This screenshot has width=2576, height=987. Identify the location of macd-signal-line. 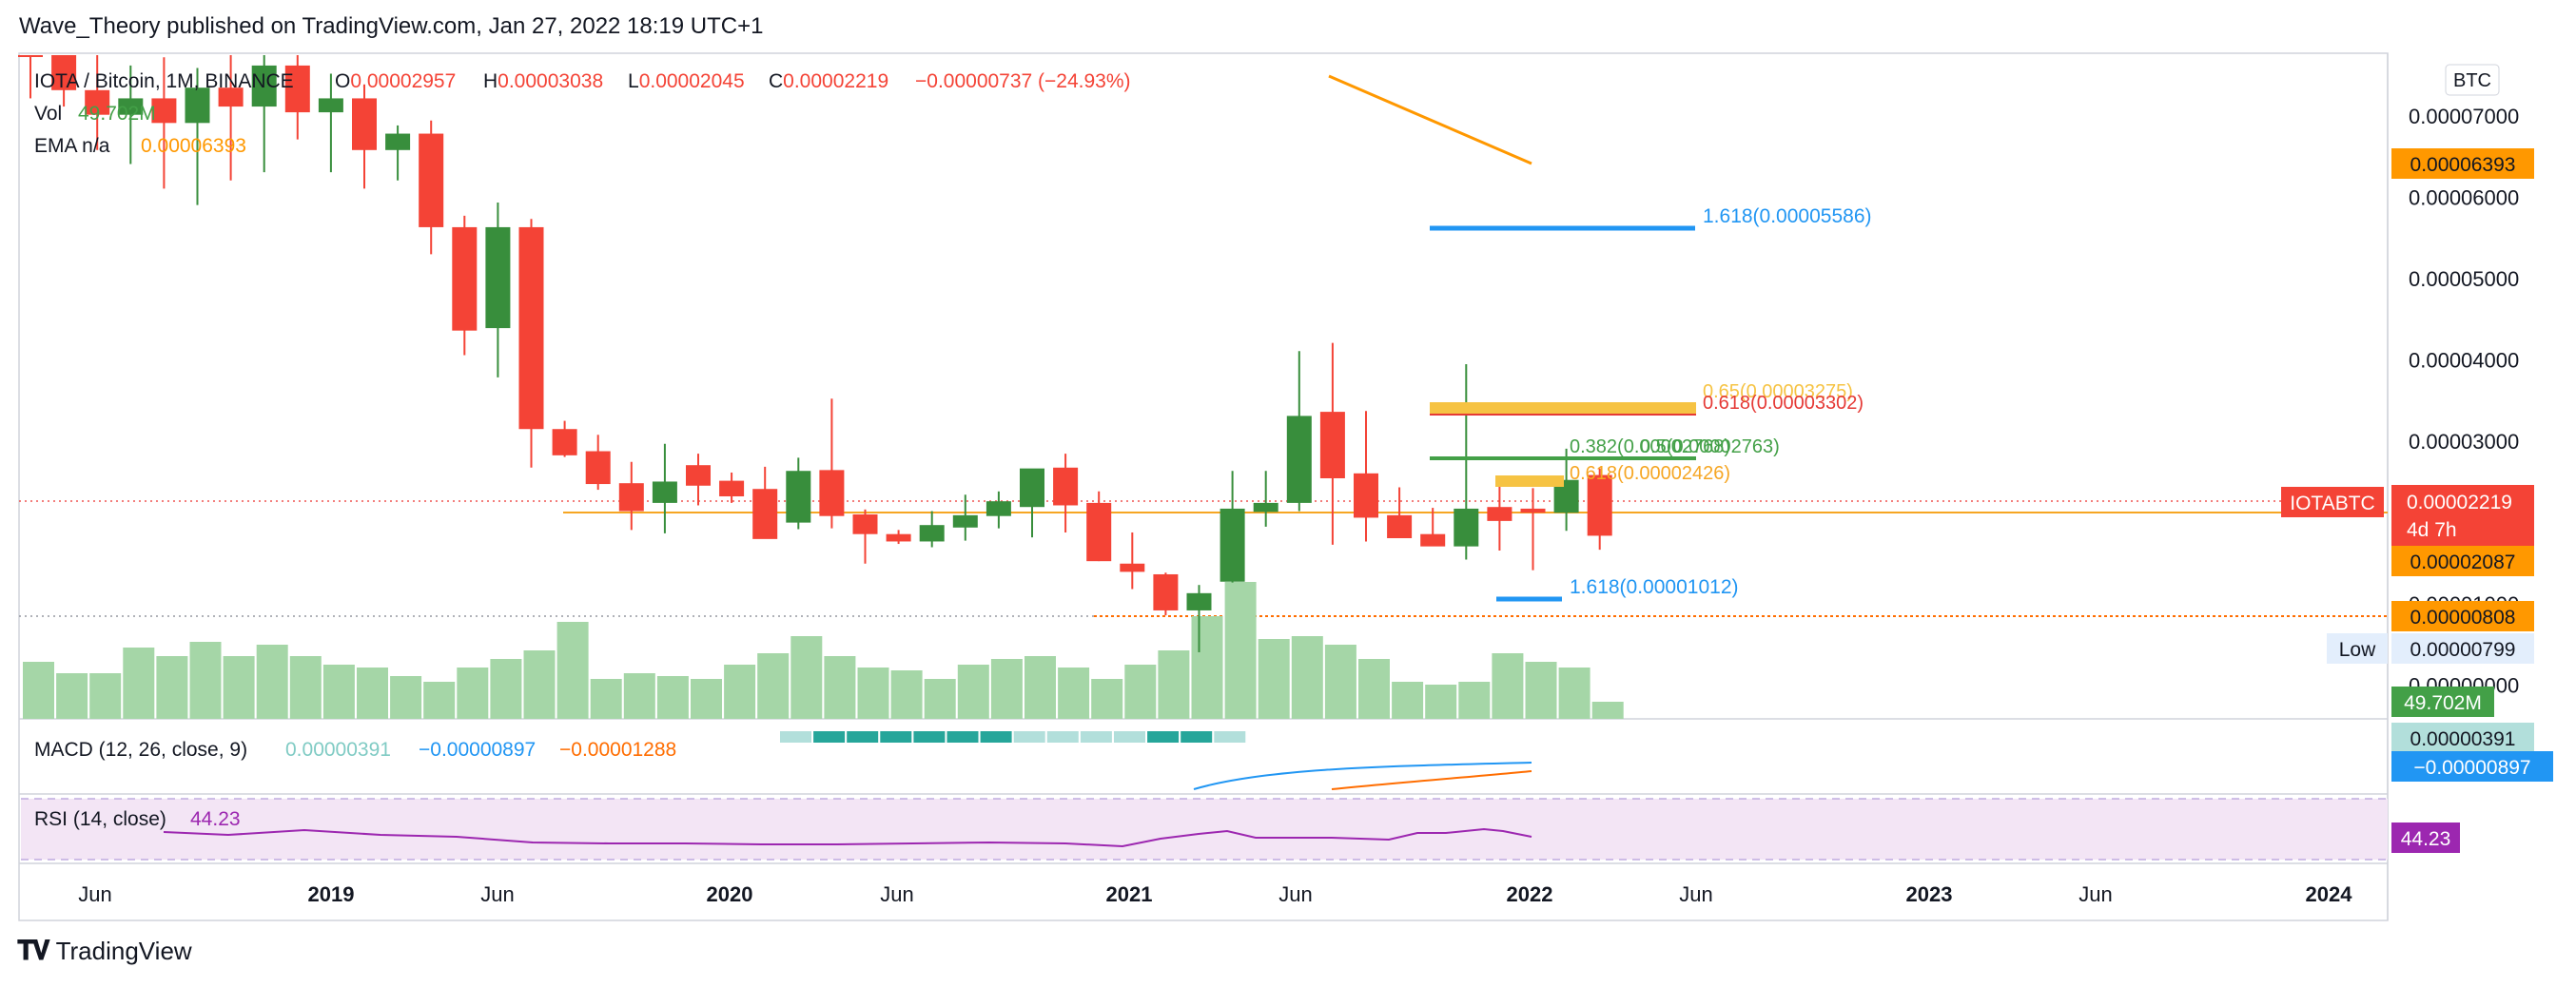
(1431, 780).